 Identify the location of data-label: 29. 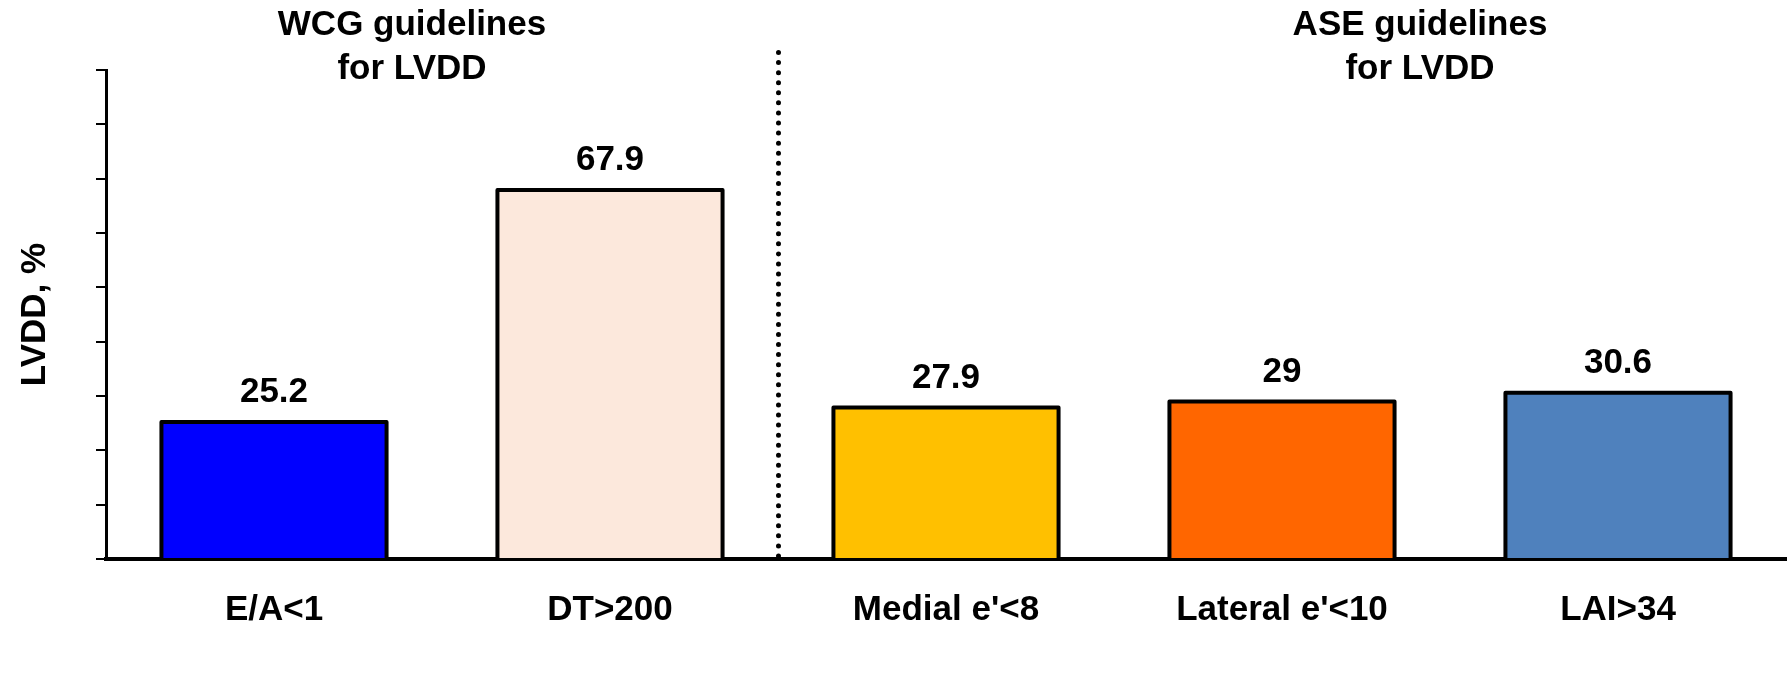
(1282, 369).